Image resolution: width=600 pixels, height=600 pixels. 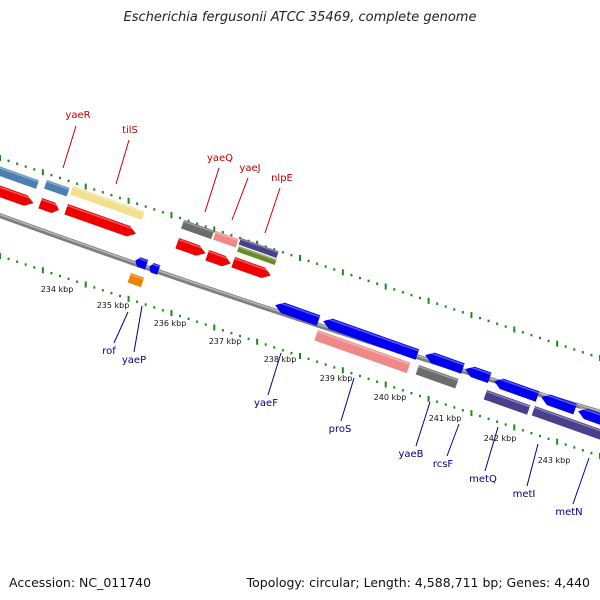 I want to click on kbp-label: 241 kbp, so click(x=445, y=418).